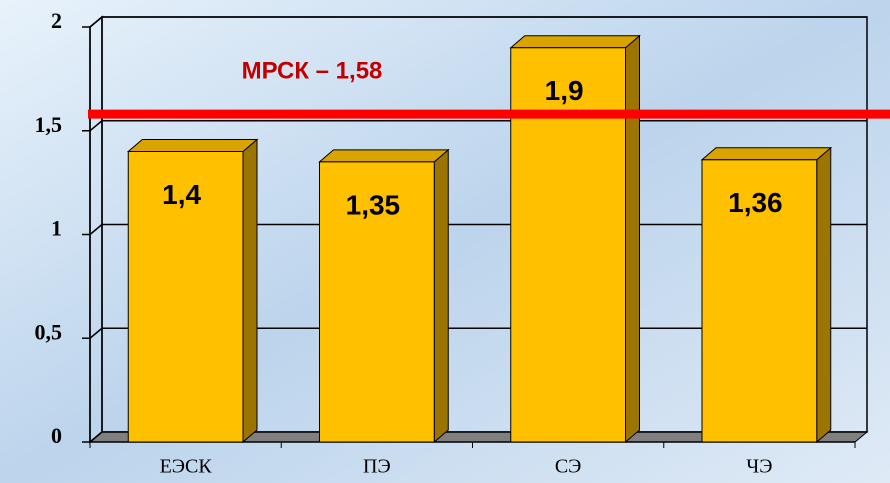 The image size is (890, 483). I want to click on x-tick-label: СЭ, so click(568, 467).